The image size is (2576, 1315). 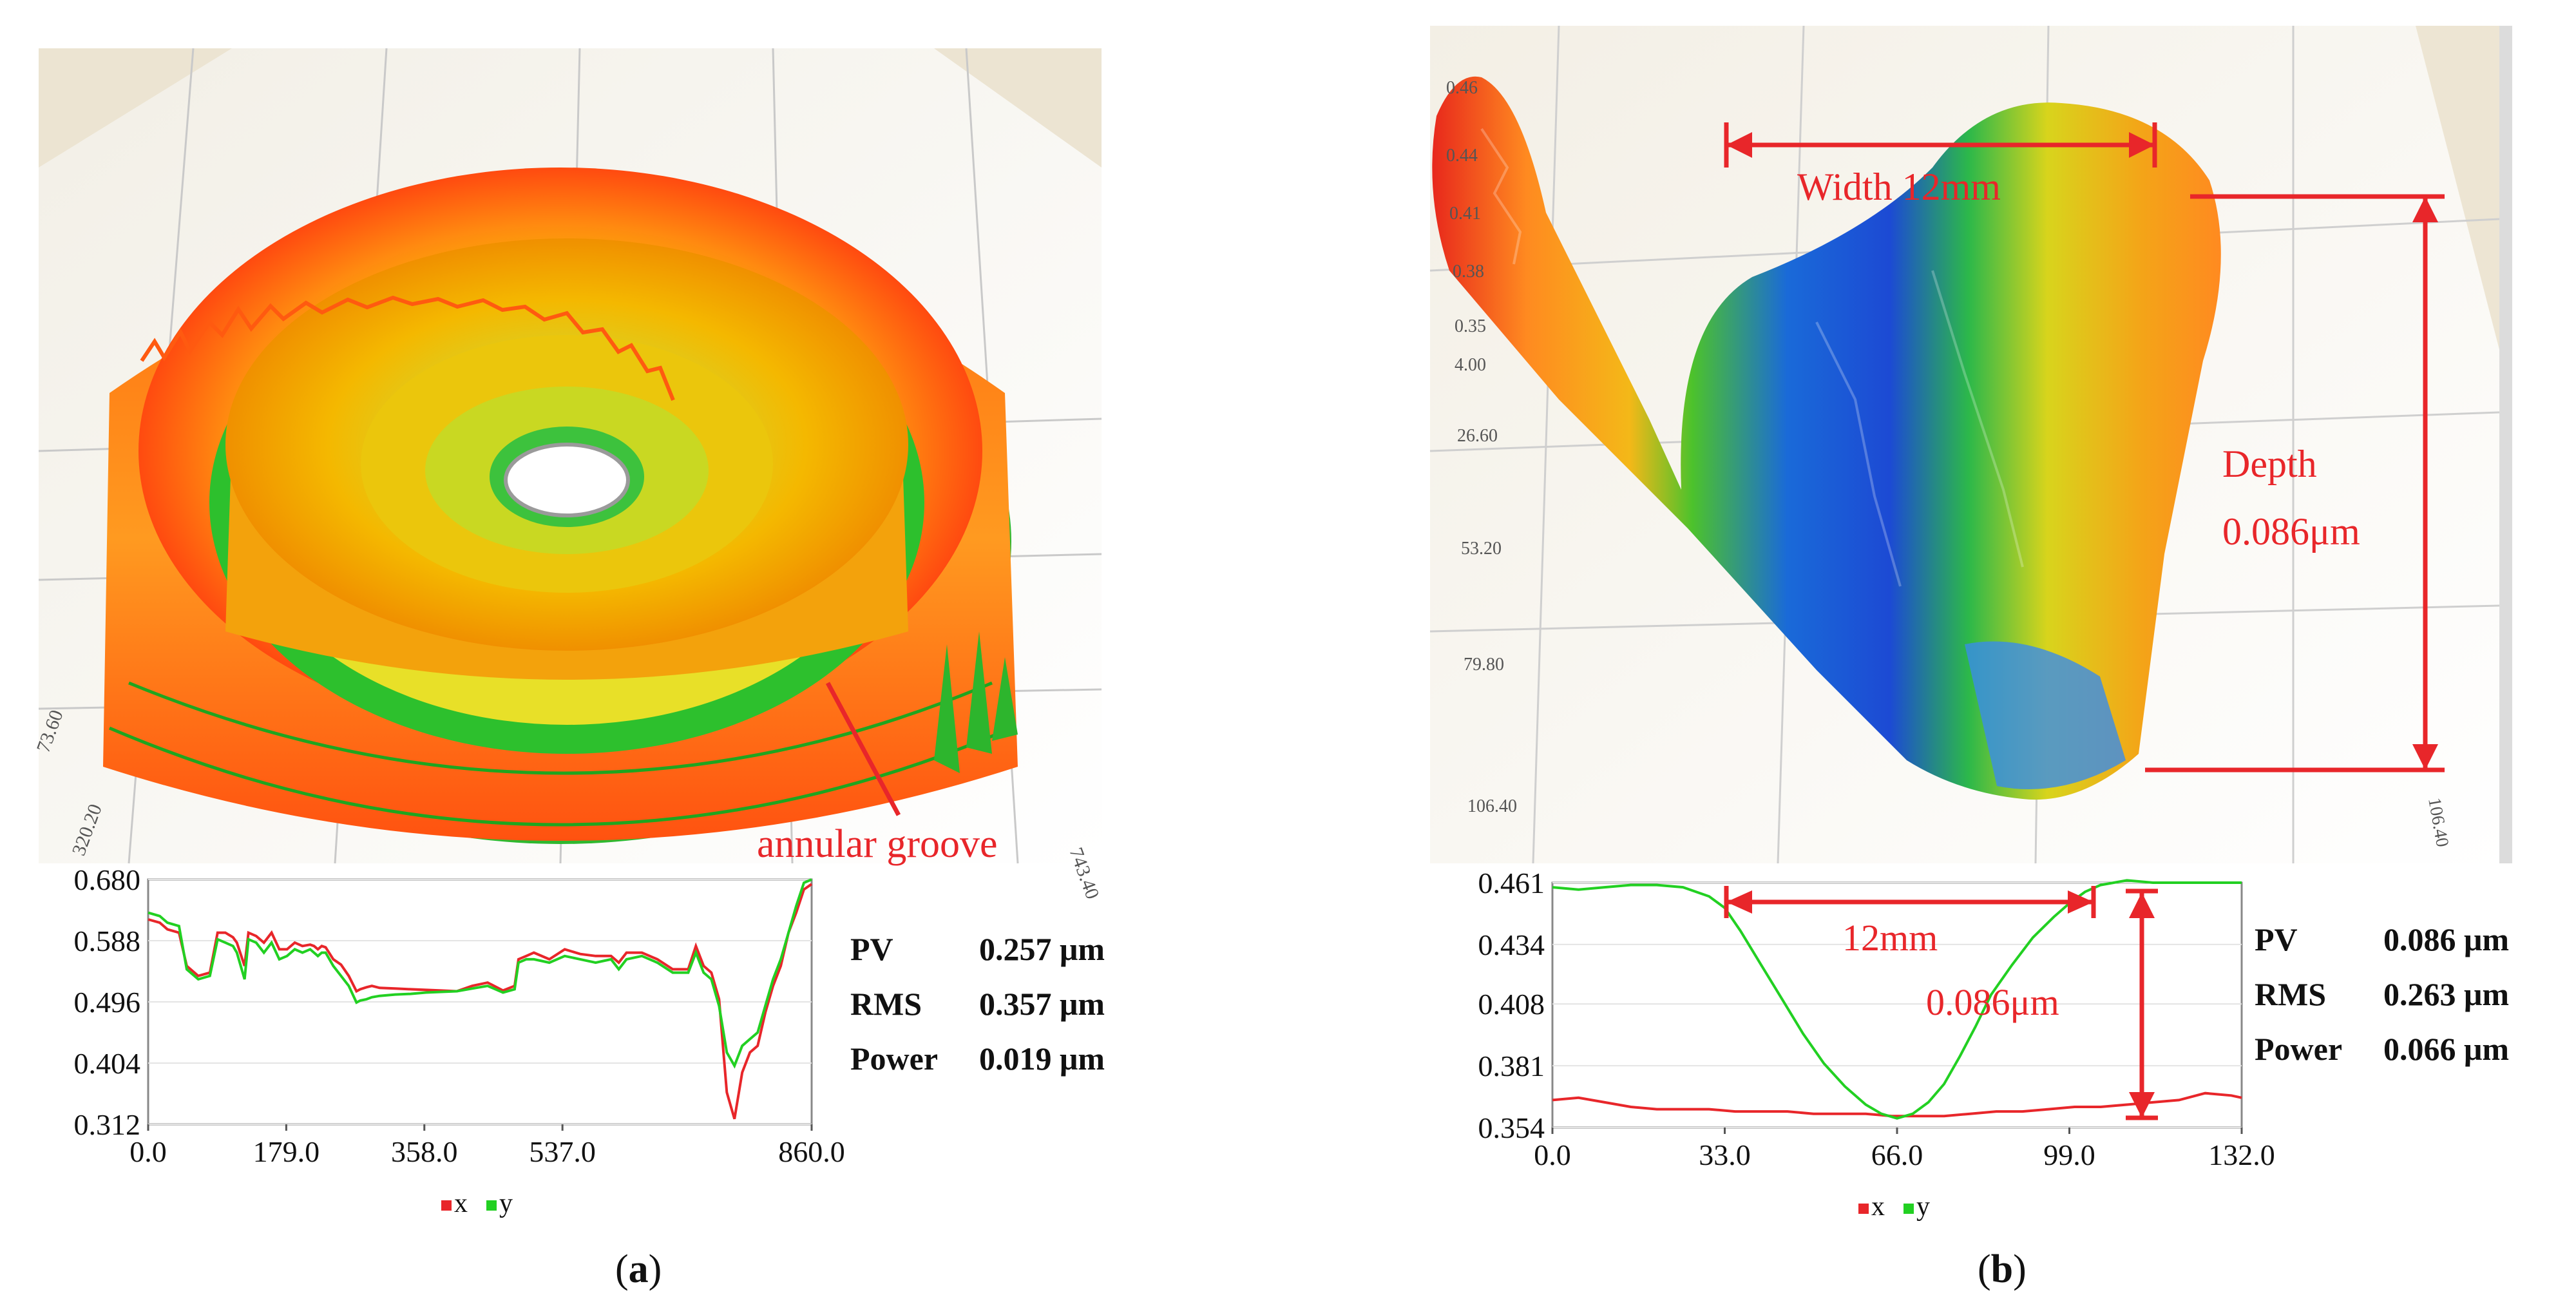 I want to click on center-hole, so click(x=567, y=480).